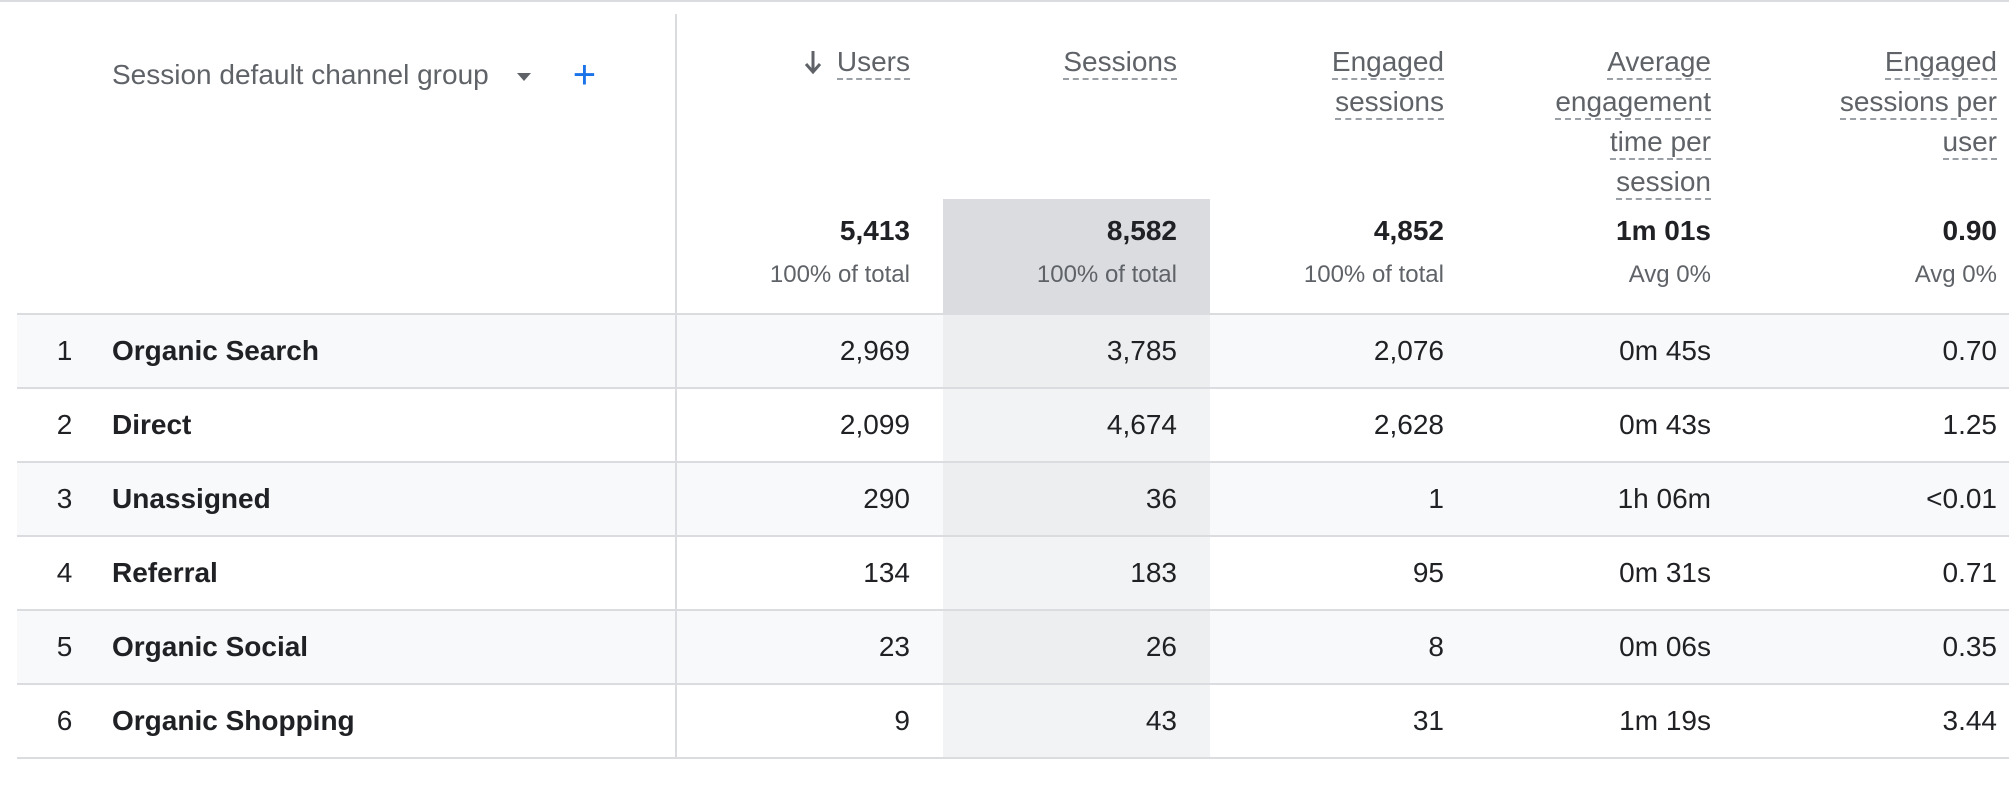  What do you see at coordinates (1343, 646) in the screenshot?
I see `engaged-sessions-value: 8` at bounding box center [1343, 646].